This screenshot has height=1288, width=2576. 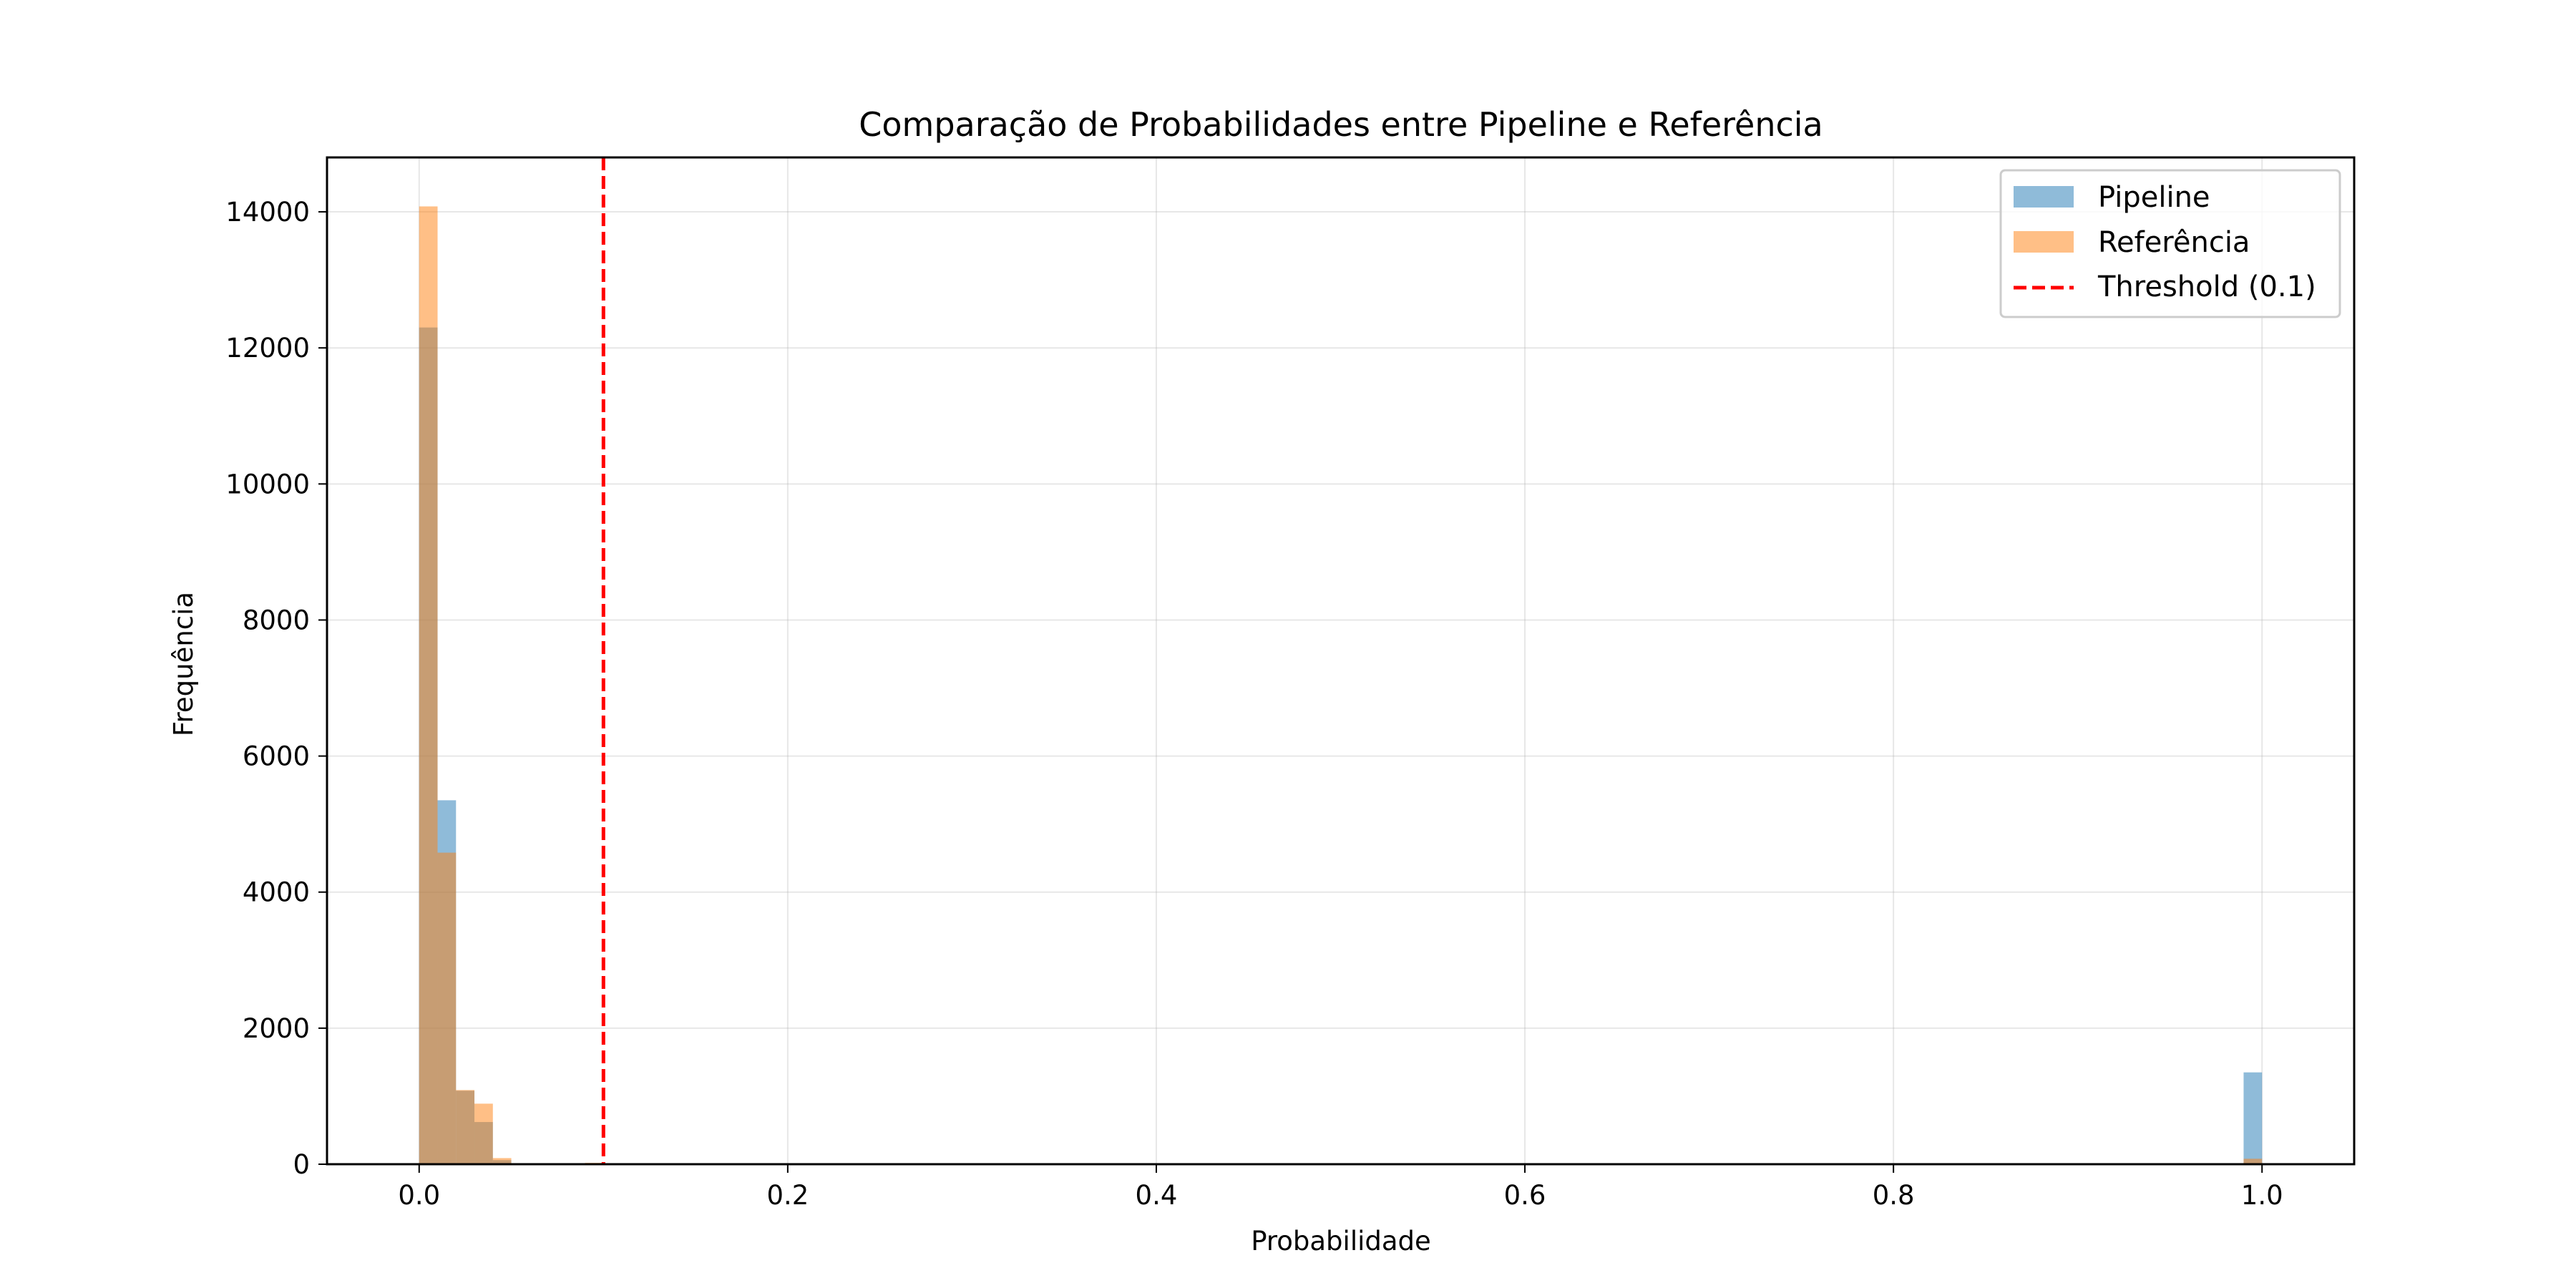 I want to click on y-tick-label: 2000, so click(x=276, y=1028).